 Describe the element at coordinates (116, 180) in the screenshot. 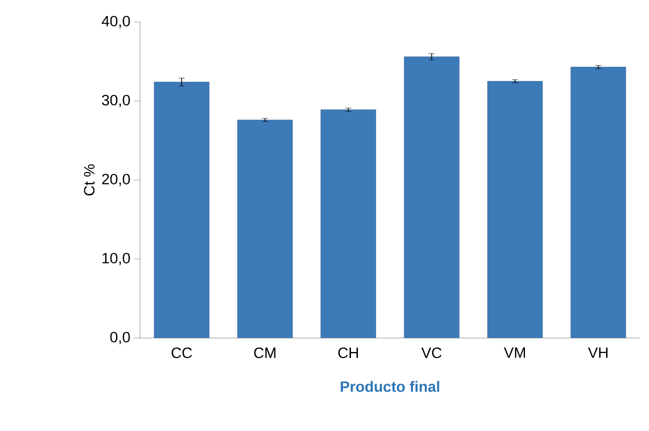

I see `y-tick-label: 20,0` at that location.